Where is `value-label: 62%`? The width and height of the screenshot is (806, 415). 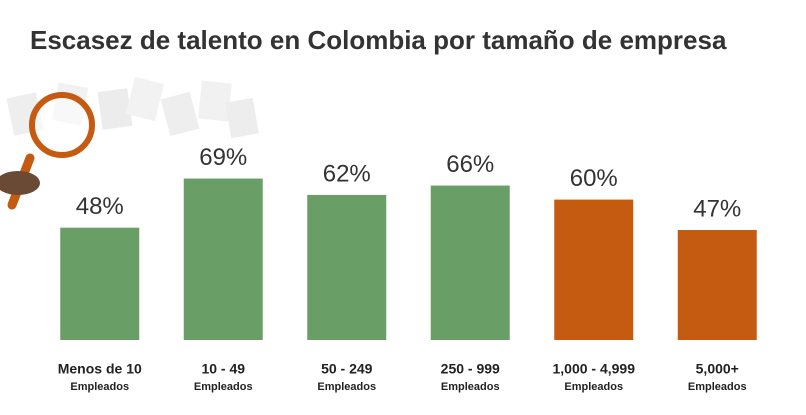
value-label: 62% is located at coordinates (347, 173).